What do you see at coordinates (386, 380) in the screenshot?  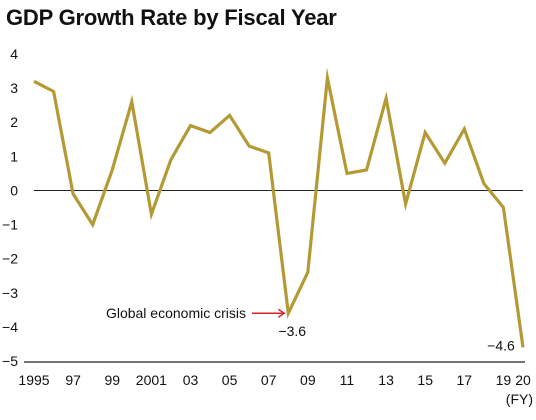 I see `x-tick-label: 13` at bounding box center [386, 380].